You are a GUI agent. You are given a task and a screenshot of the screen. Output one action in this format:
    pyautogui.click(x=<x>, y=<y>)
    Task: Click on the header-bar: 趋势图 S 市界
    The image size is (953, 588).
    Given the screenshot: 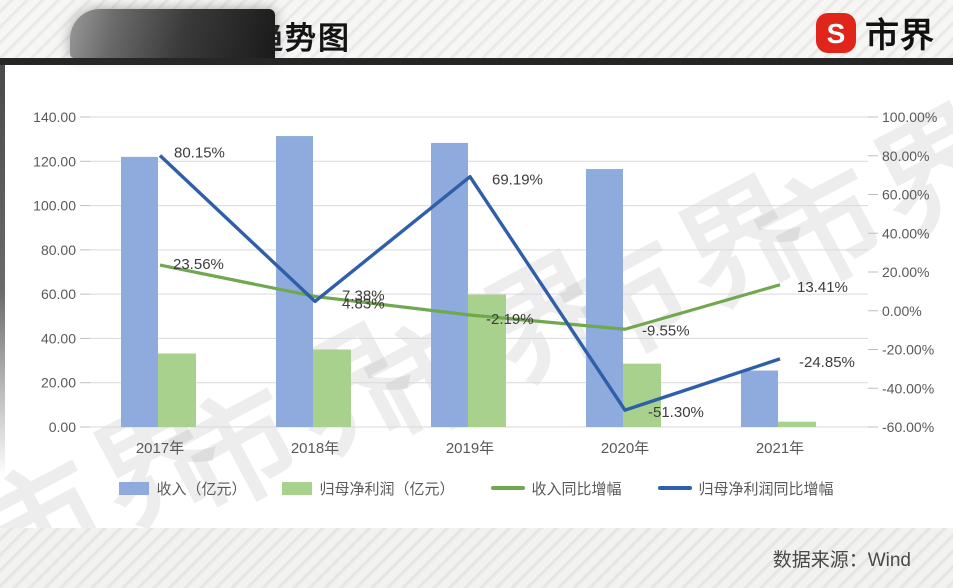 What is the action you would take?
    pyautogui.click(x=476, y=29)
    